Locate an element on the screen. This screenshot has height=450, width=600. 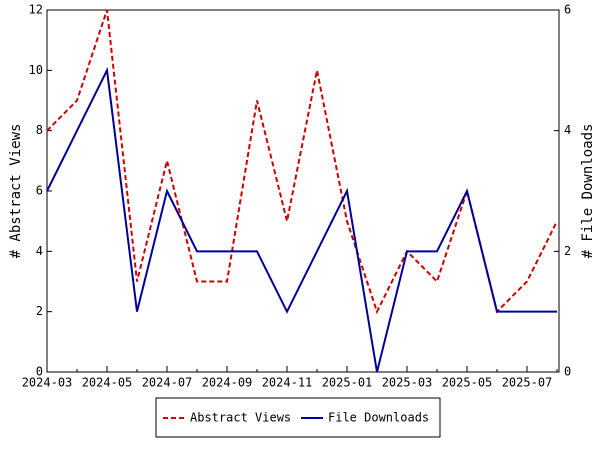
x-tick-label: 2024-03 is located at coordinates (47, 383).